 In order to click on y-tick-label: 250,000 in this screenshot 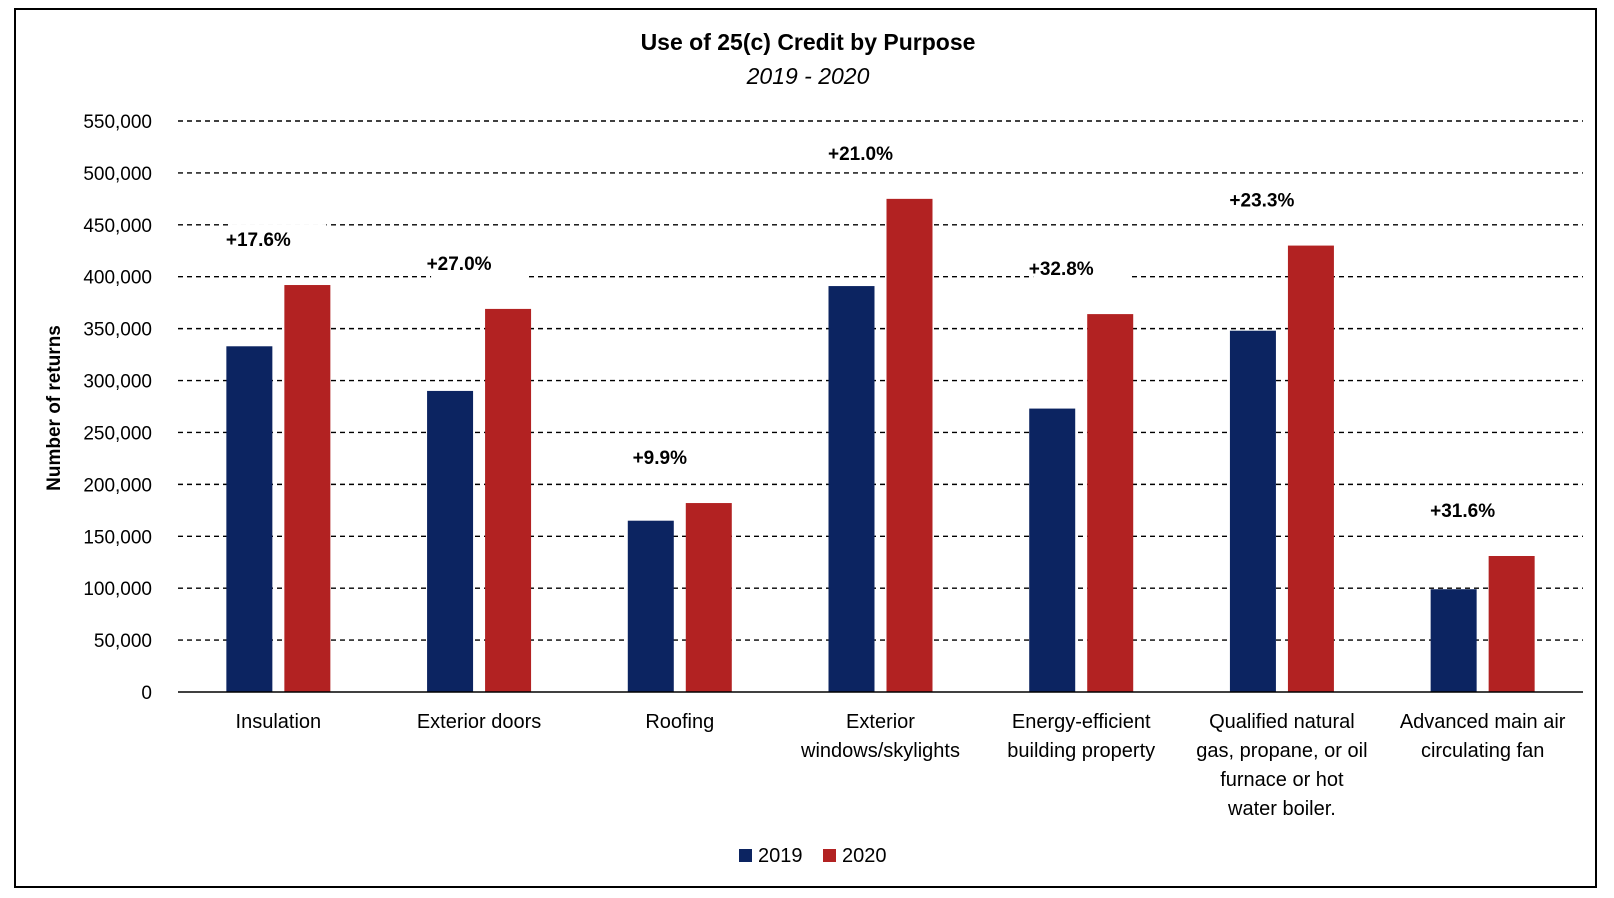, I will do `click(117, 433)`.